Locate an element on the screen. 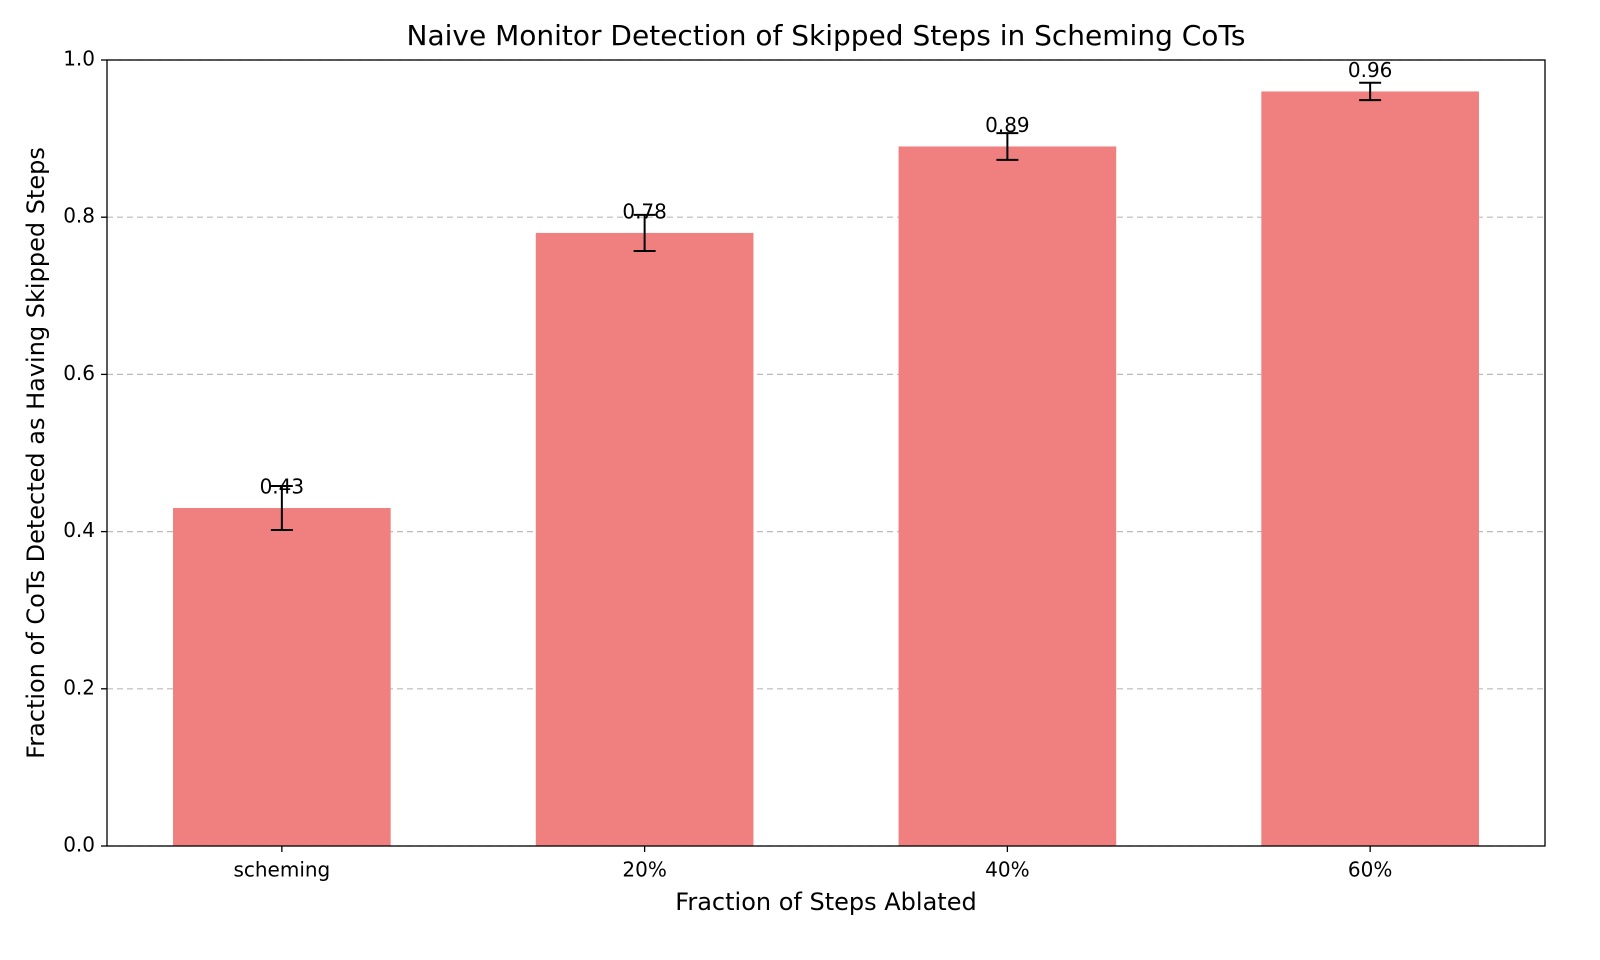 This screenshot has height=960, width=1600. y-tick-label: 1.0 is located at coordinates (79, 59).